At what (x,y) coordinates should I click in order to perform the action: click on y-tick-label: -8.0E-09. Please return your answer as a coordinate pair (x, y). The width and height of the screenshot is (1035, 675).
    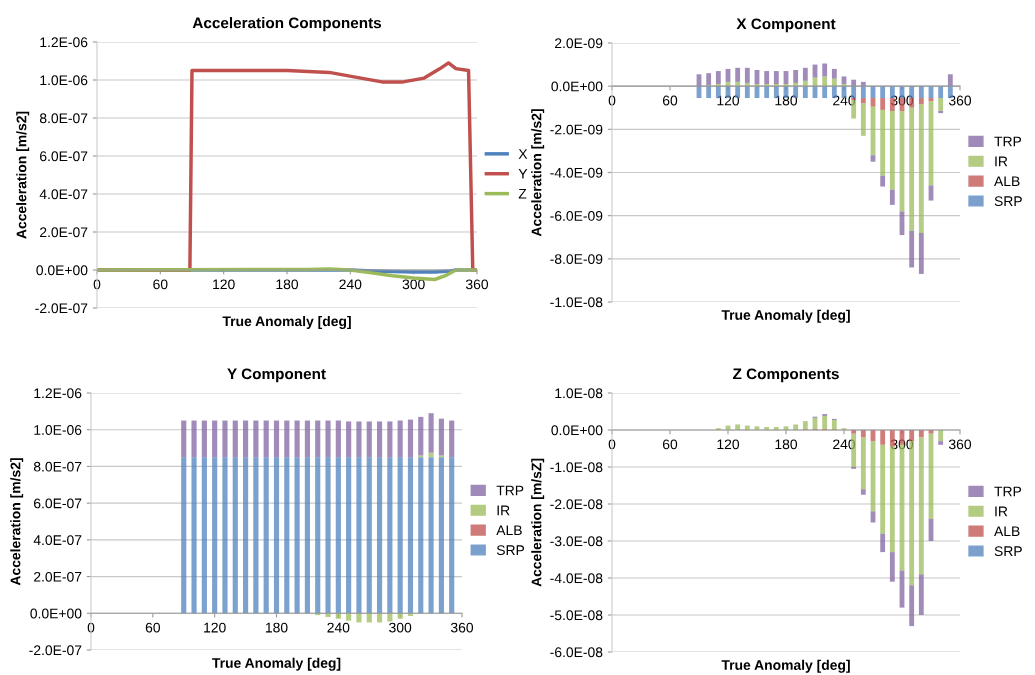
    Looking at the image, I should click on (576, 259).